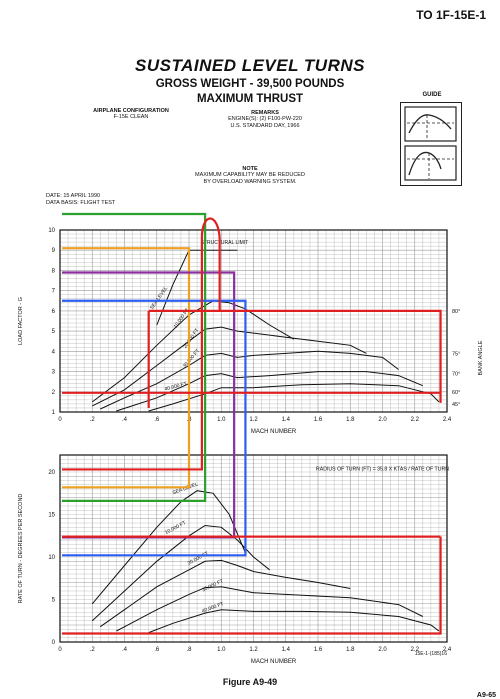 The width and height of the screenshot is (500, 699). Describe the element at coordinates (456, 354) in the screenshot. I see `bank-angle-tick: 75°` at that location.